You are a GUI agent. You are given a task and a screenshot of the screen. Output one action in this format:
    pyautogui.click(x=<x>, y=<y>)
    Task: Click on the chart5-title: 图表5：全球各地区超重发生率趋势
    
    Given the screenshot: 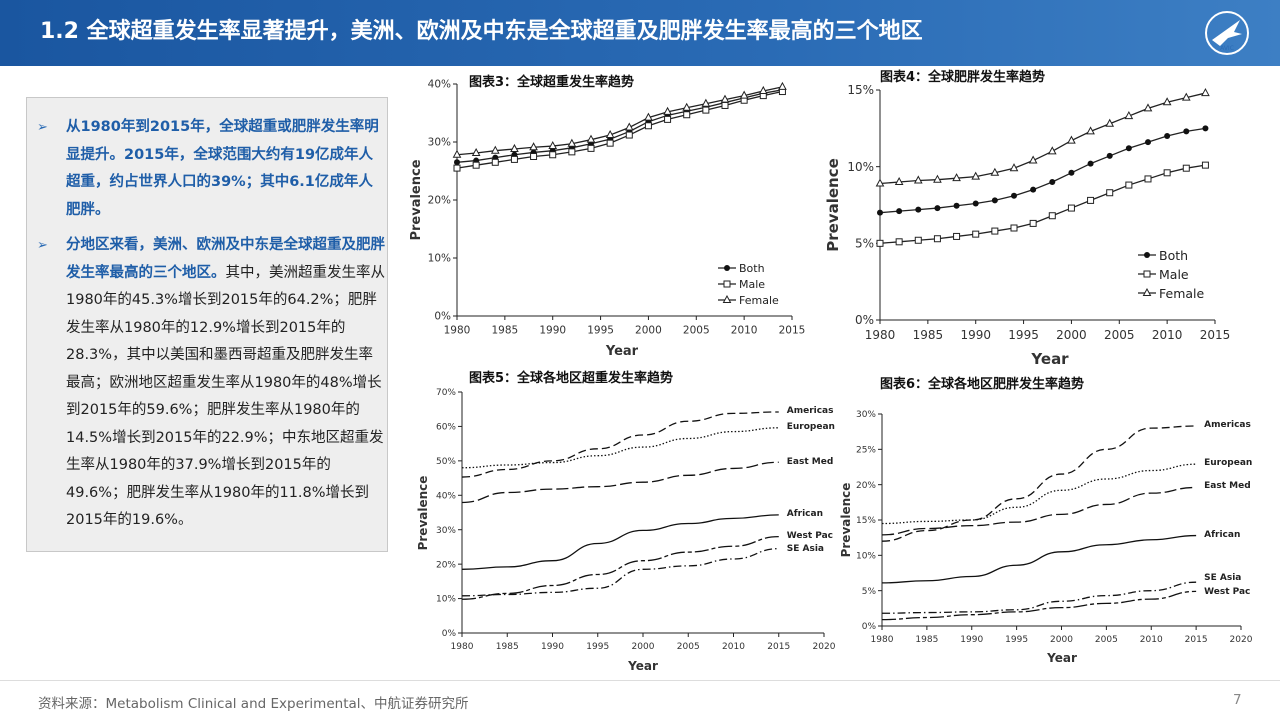 What is the action you would take?
    pyautogui.click(x=571, y=378)
    